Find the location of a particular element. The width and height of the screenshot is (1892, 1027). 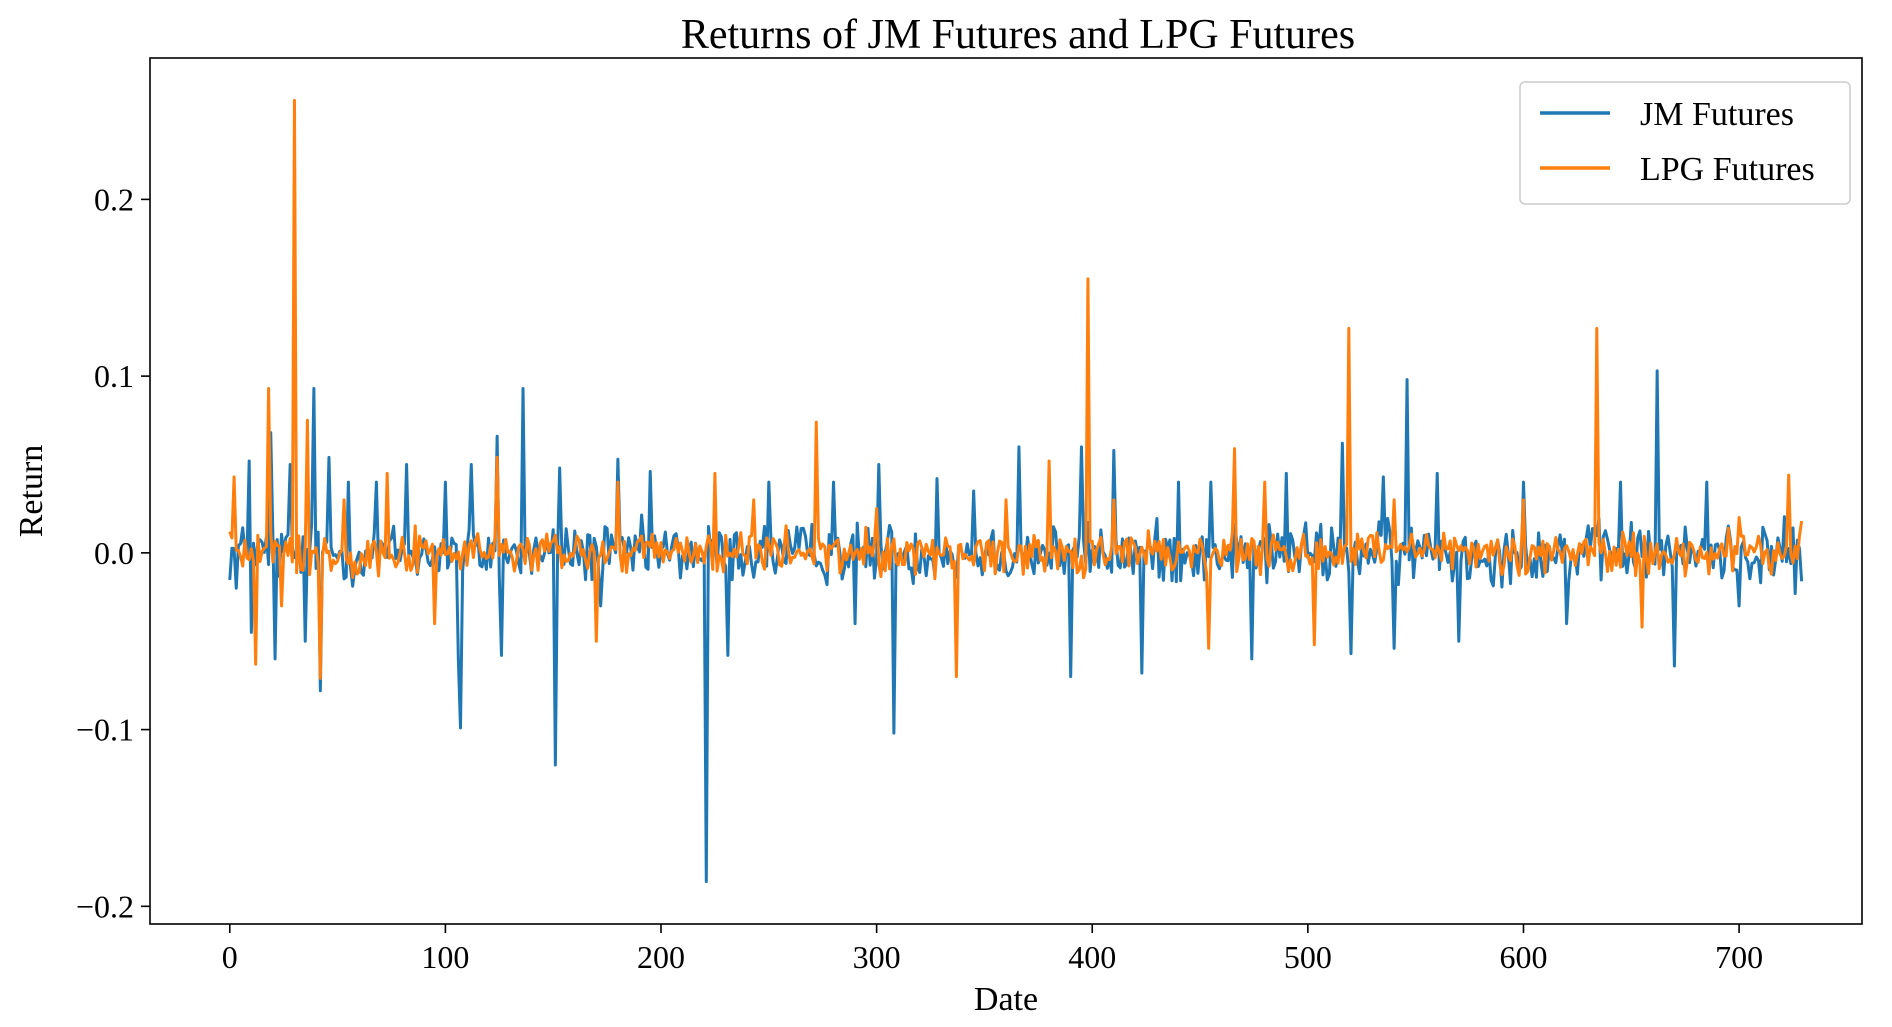

x-tick-label: 700 is located at coordinates (1739, 957).